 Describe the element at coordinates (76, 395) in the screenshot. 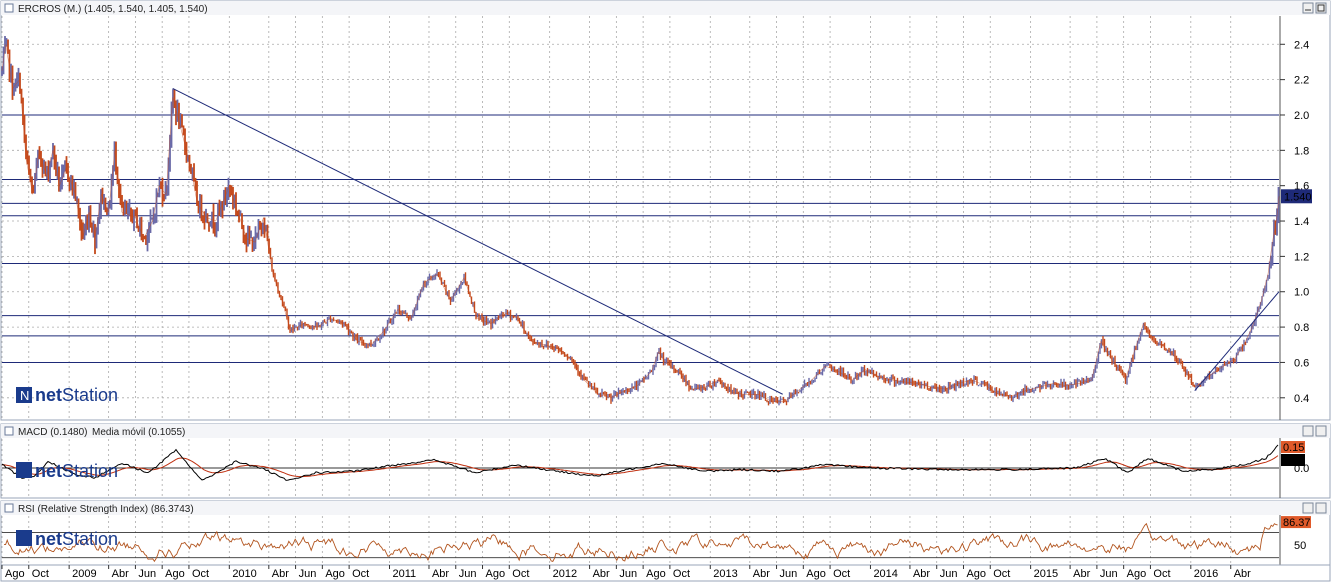

I see `netstation-logo-text: netStation` at that location.